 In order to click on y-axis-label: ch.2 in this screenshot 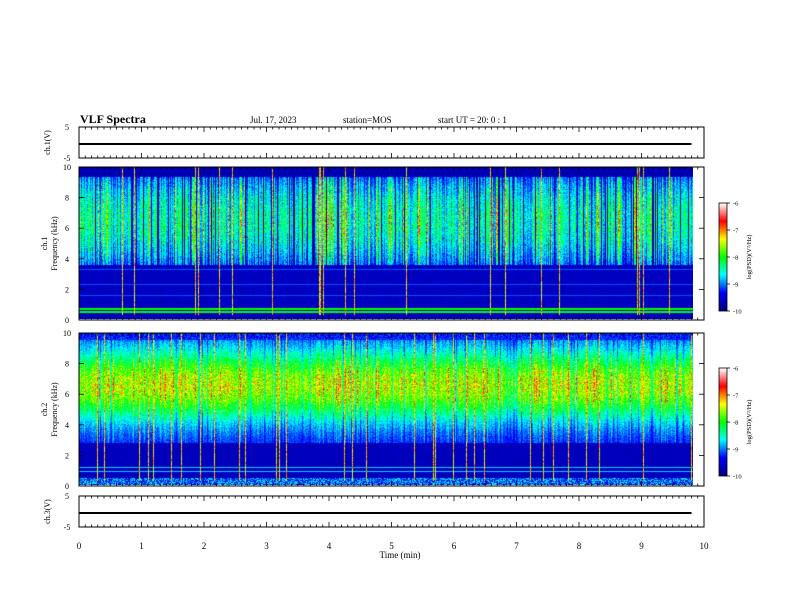, I will do `click(44, 410)`.